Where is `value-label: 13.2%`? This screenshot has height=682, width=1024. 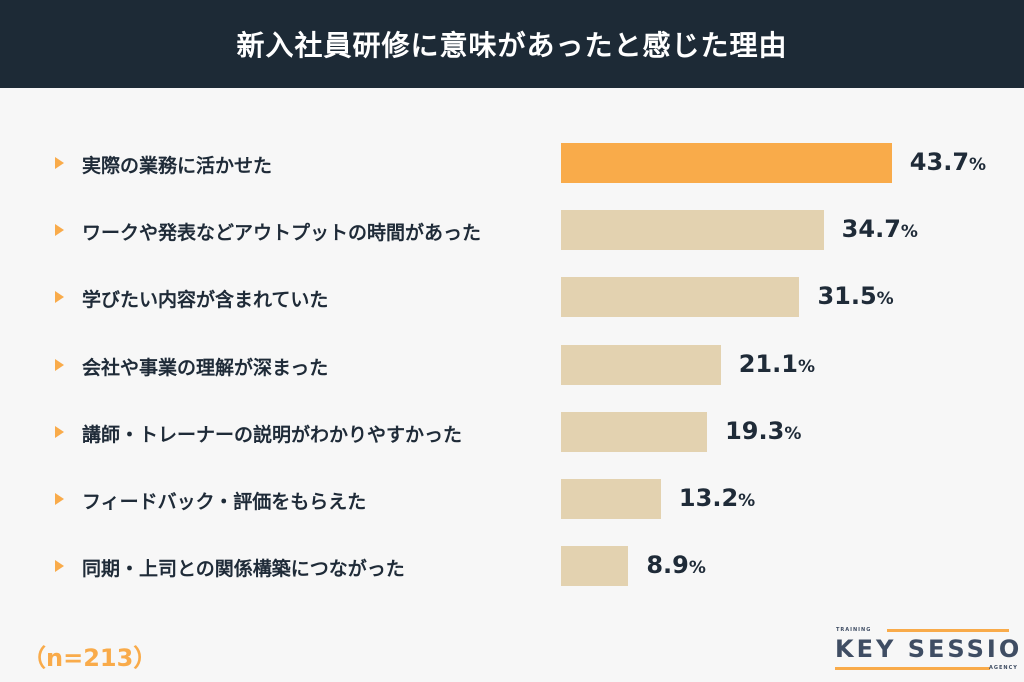 value-label: 13.2% is located at coordinates (717, 498).